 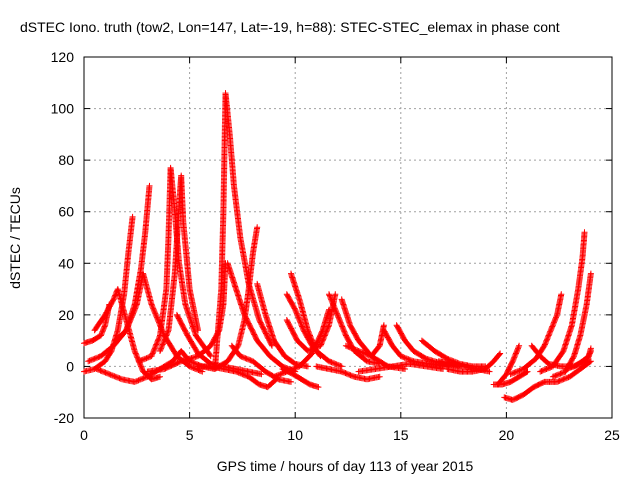 I want to click on y-tick-label: 80, so click(x=66, y=160).